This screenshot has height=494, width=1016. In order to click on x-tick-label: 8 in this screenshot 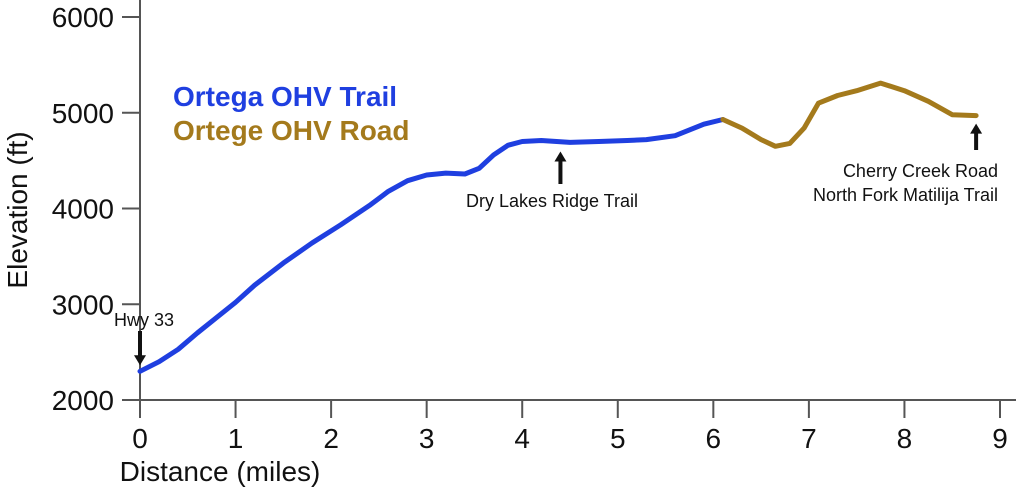, I will do `click(905, 438)`.